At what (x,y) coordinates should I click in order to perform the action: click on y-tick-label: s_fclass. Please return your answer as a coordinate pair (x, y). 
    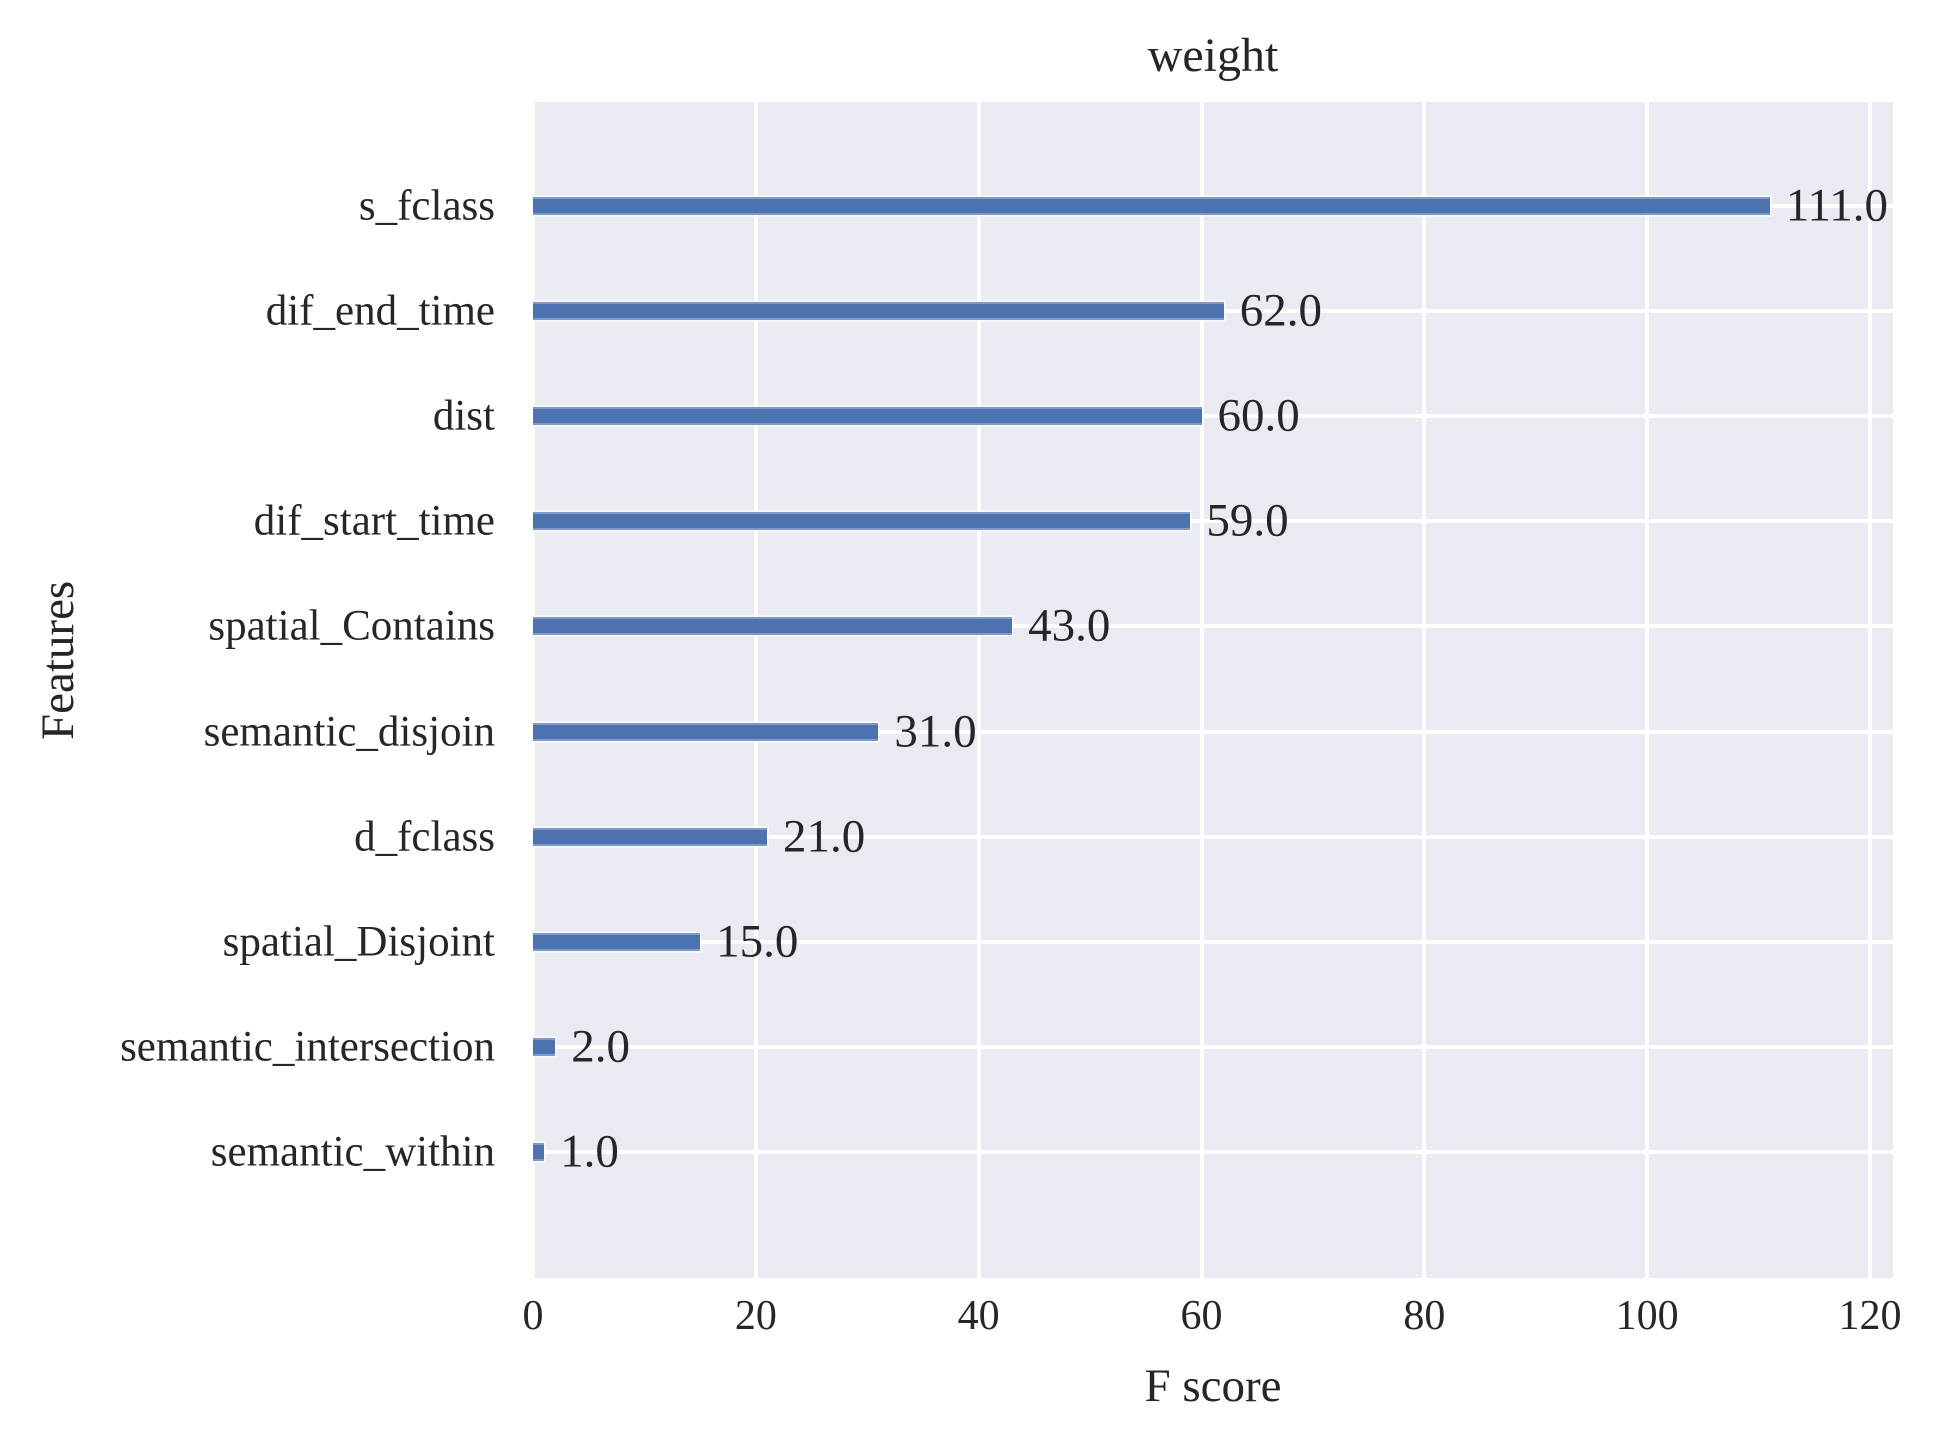
    Looking at the image, I should click on (426, 206).